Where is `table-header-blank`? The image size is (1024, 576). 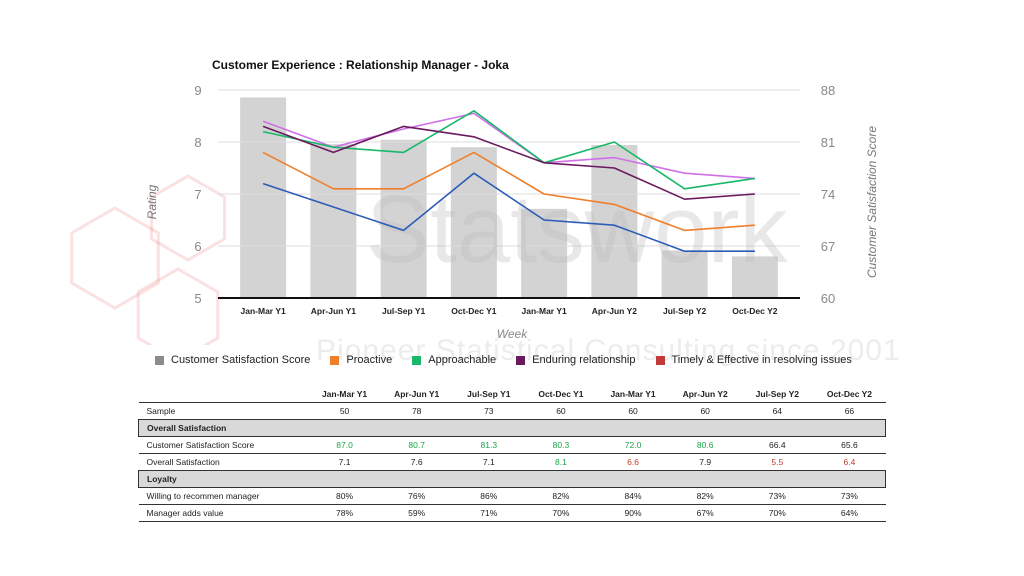
table-header-blank is located at coordinates (223, 394).